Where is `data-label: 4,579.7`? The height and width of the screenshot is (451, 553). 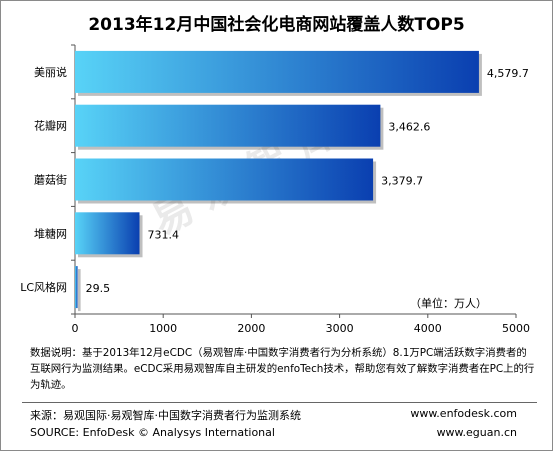
data-label: 4,579.7 is located at coordinates (508, 73).